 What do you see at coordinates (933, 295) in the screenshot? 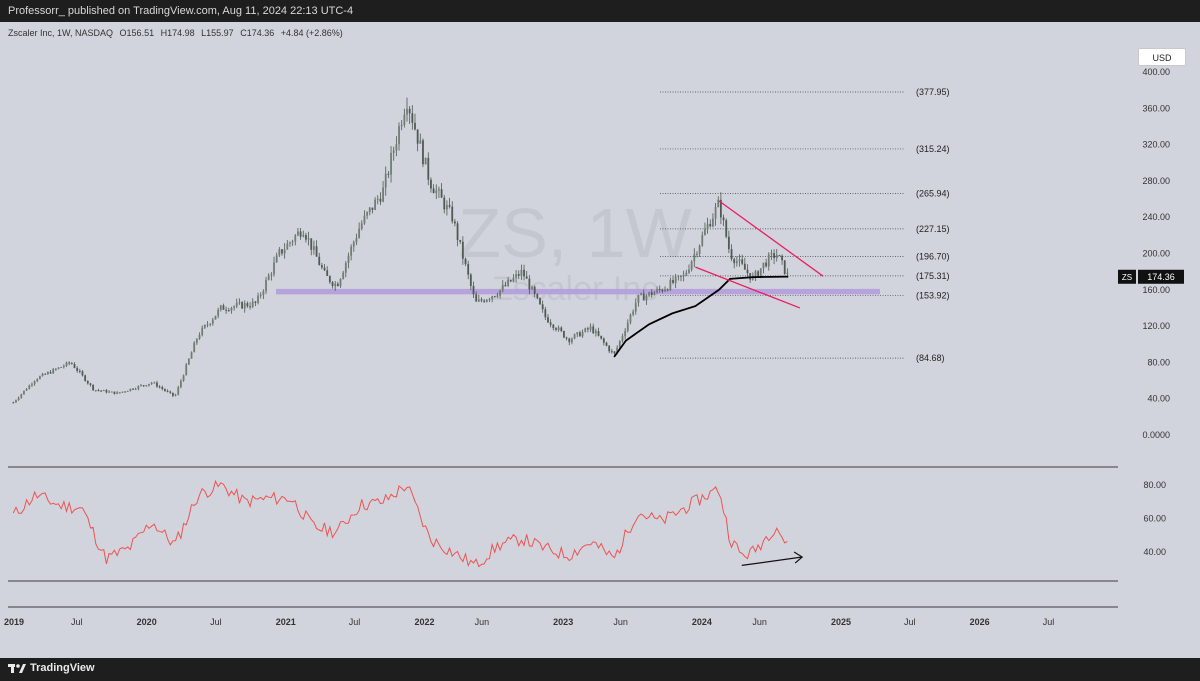
I see `price-level-label: (153.92)` at bounding box center [933, 295].